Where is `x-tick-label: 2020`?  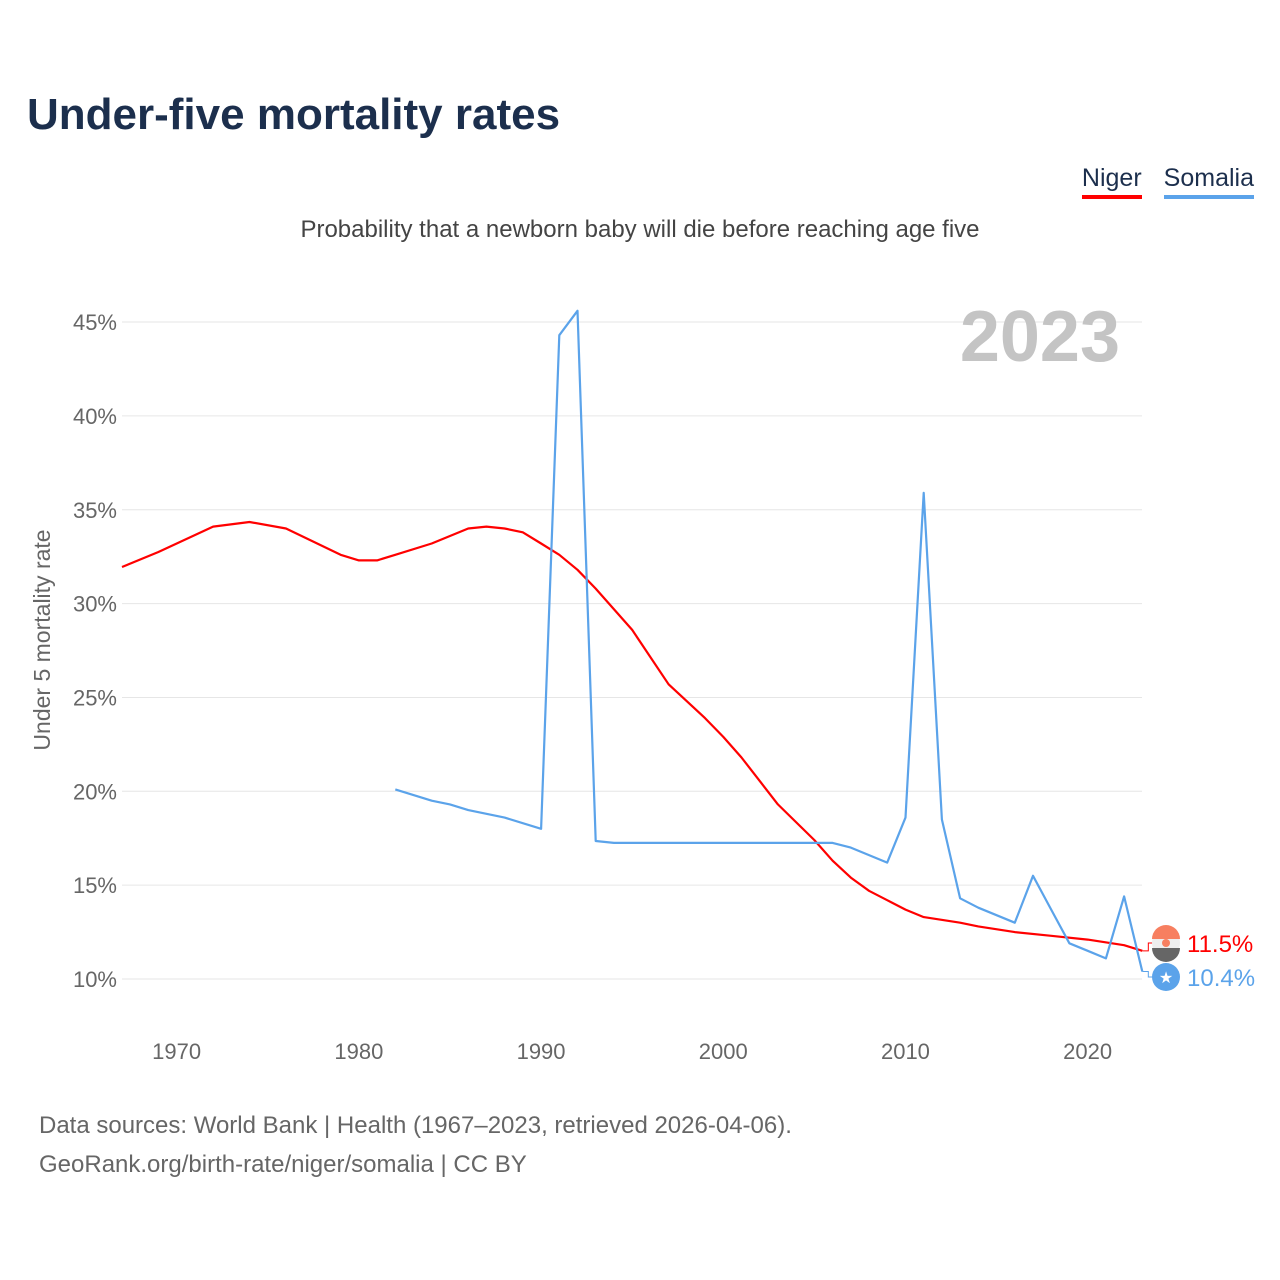 x-tick-label: 2020 is located at coordinates (1087, 1051).